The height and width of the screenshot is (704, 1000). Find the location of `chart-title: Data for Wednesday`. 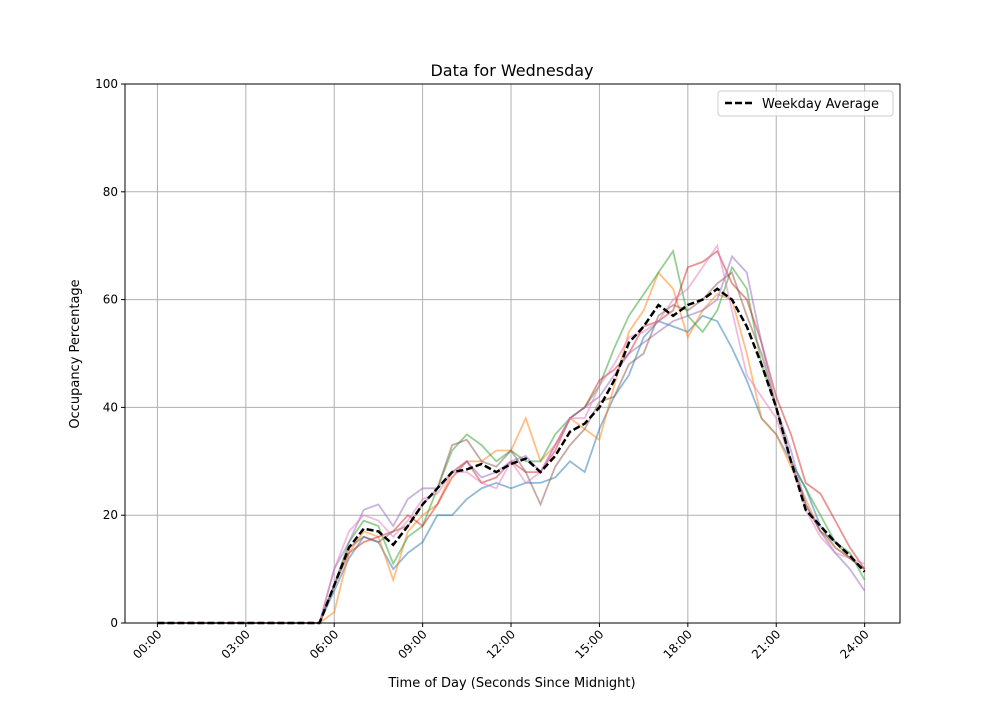

chart-title: Data for Wednesday is located at coordinates (511, 70).